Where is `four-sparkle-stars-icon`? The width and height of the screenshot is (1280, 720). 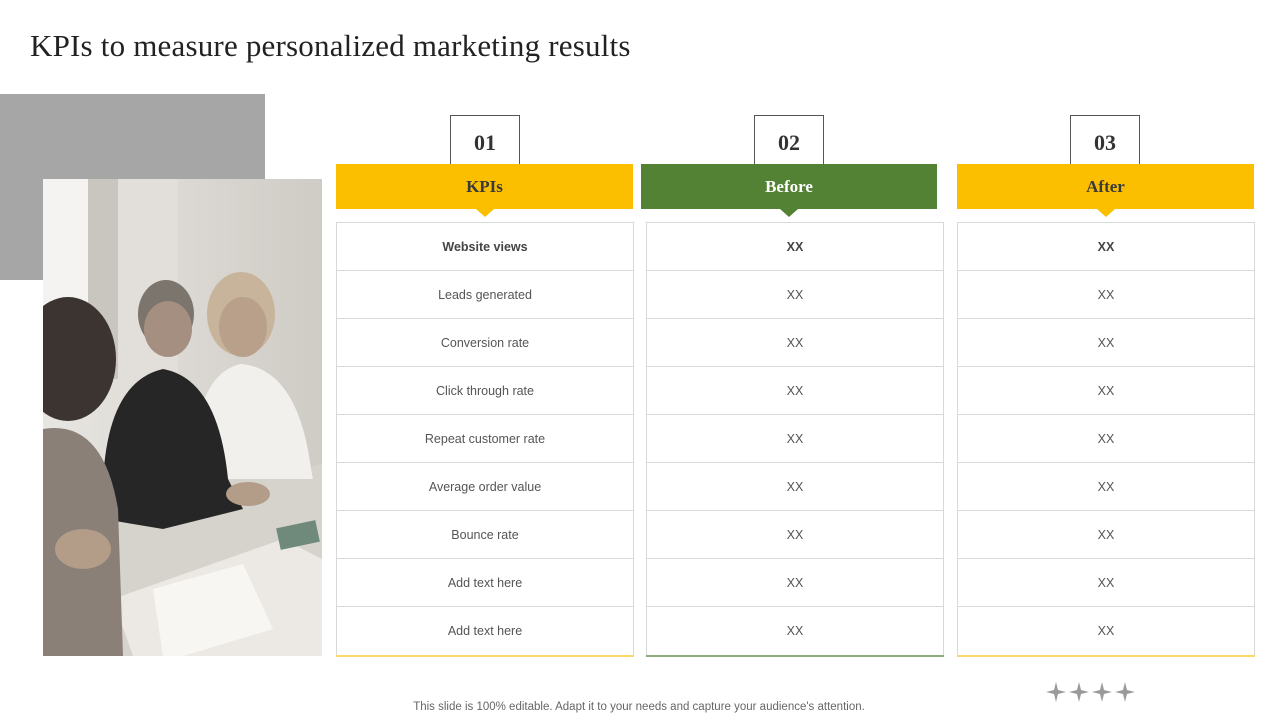
four-sparkle-stars-icon is located at coordinates (1090, 692).